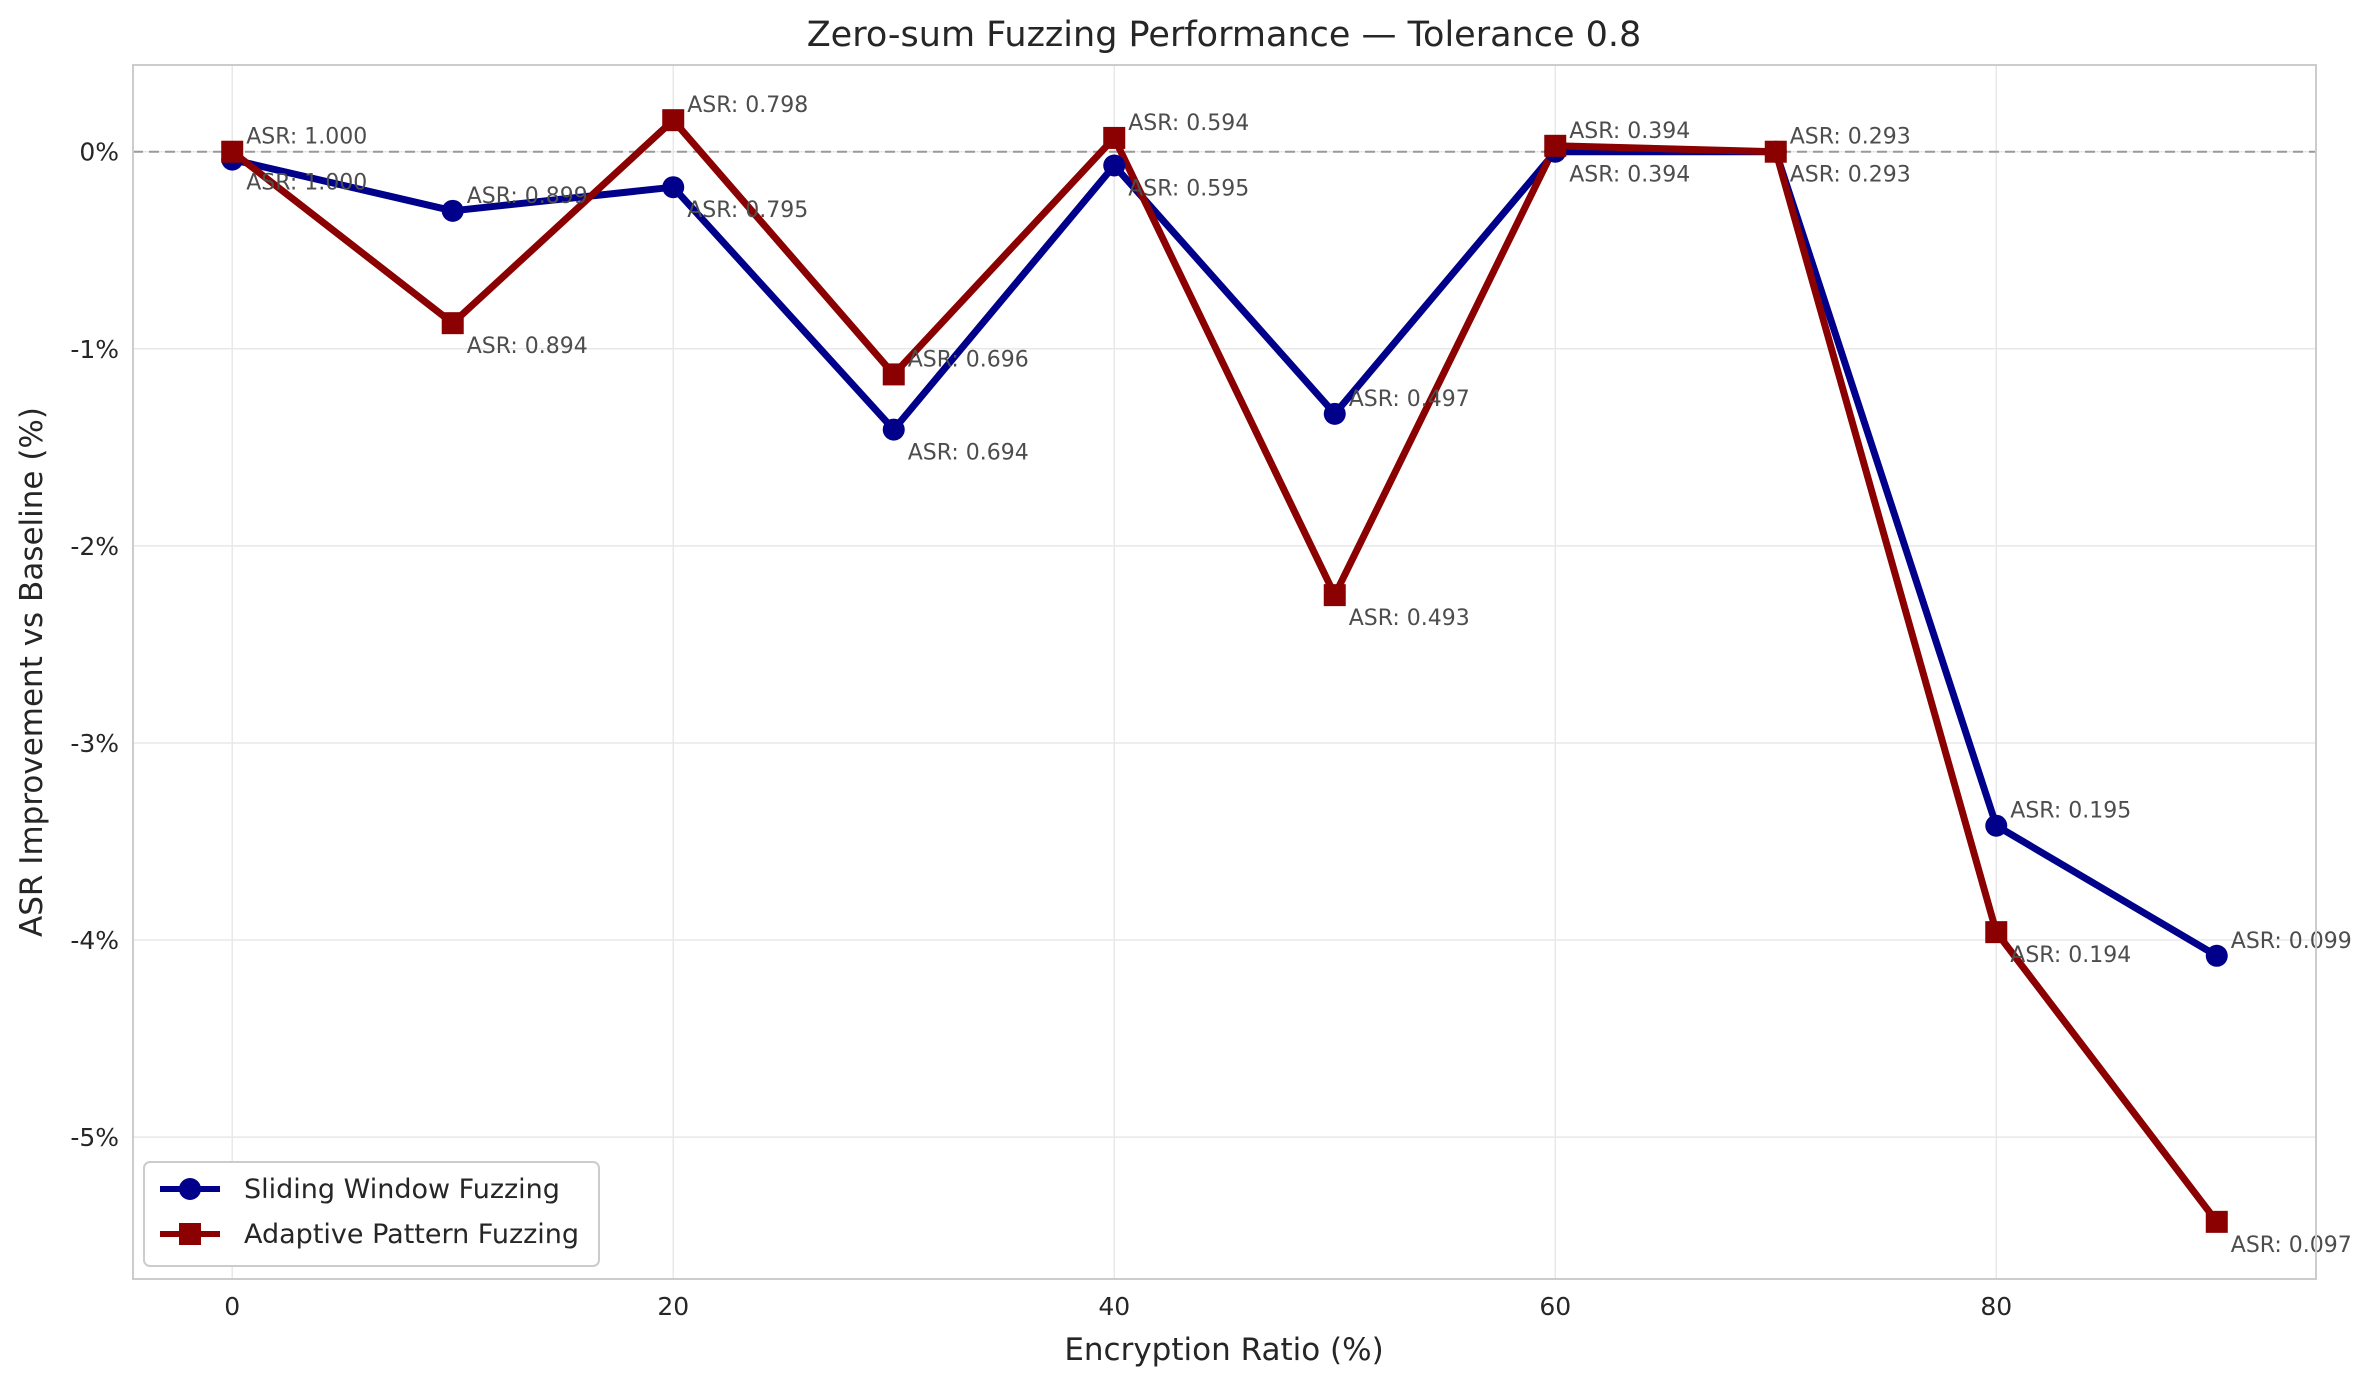 The image size is (2366, 1379). I want to click on y-tick-label: -5%, so click(94, 1137).